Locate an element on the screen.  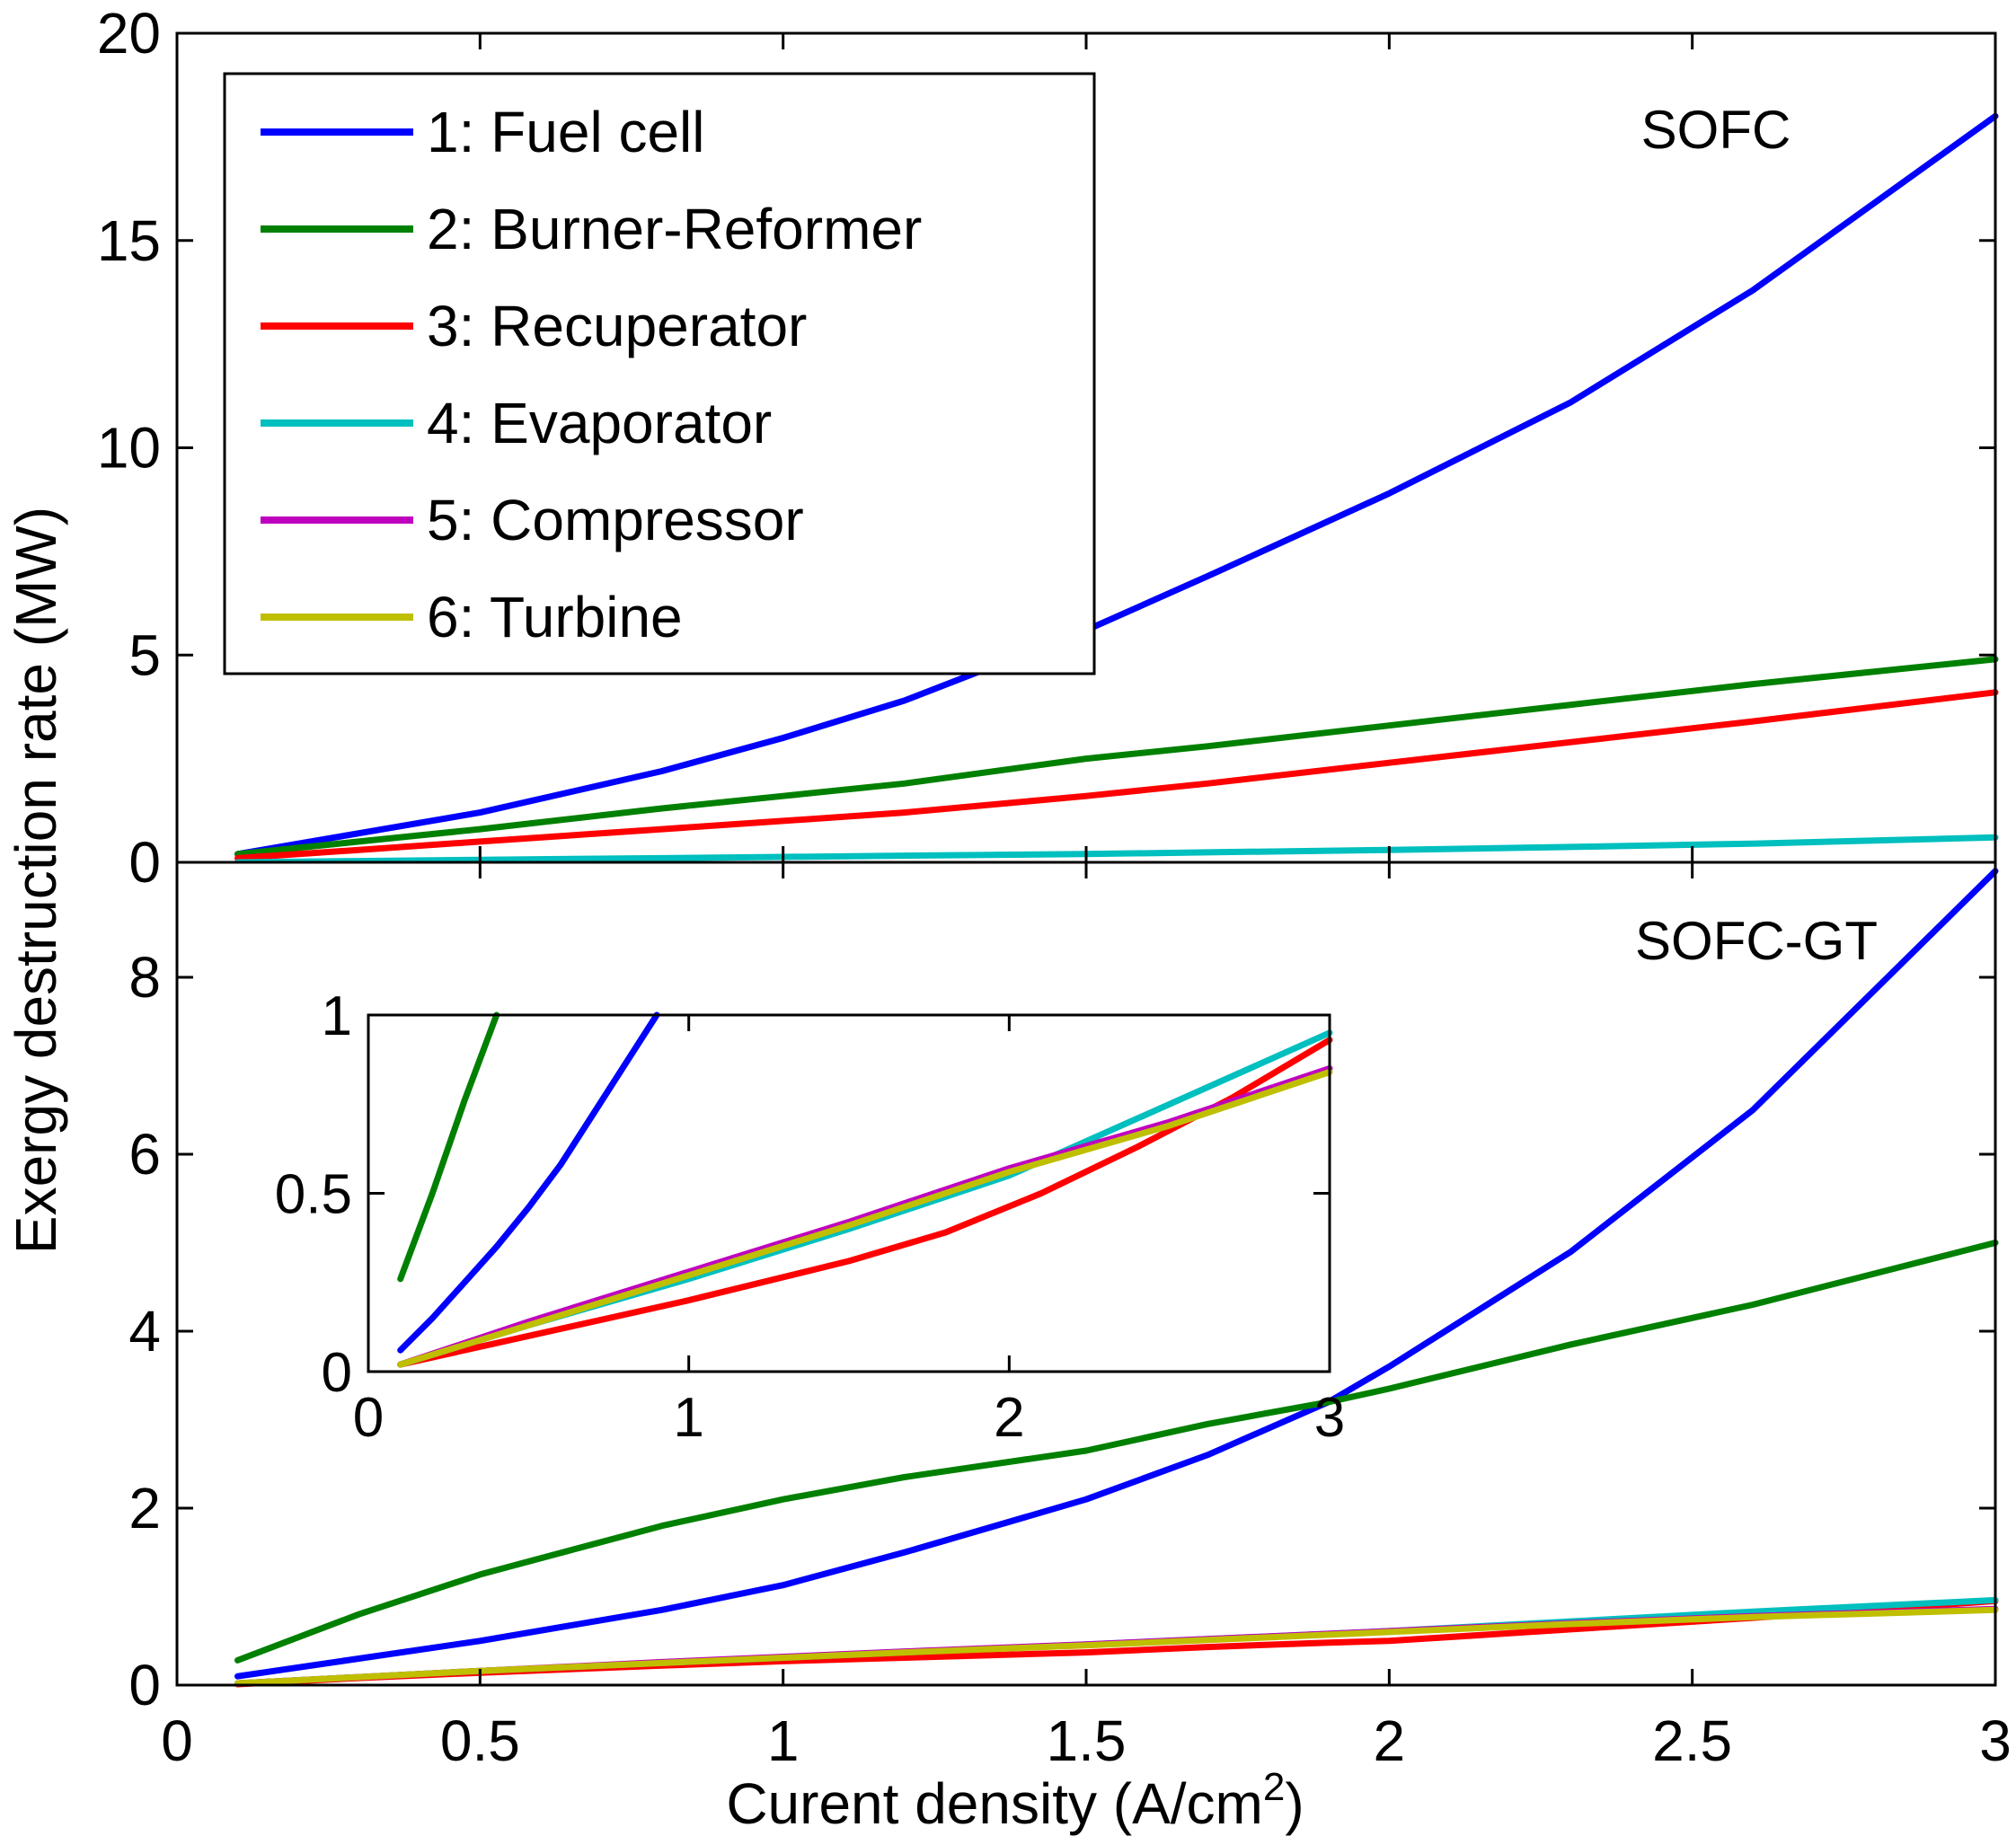
legend-label-burner-reformer: 2: Burner-Reformer is located at coordinates (674, 229).